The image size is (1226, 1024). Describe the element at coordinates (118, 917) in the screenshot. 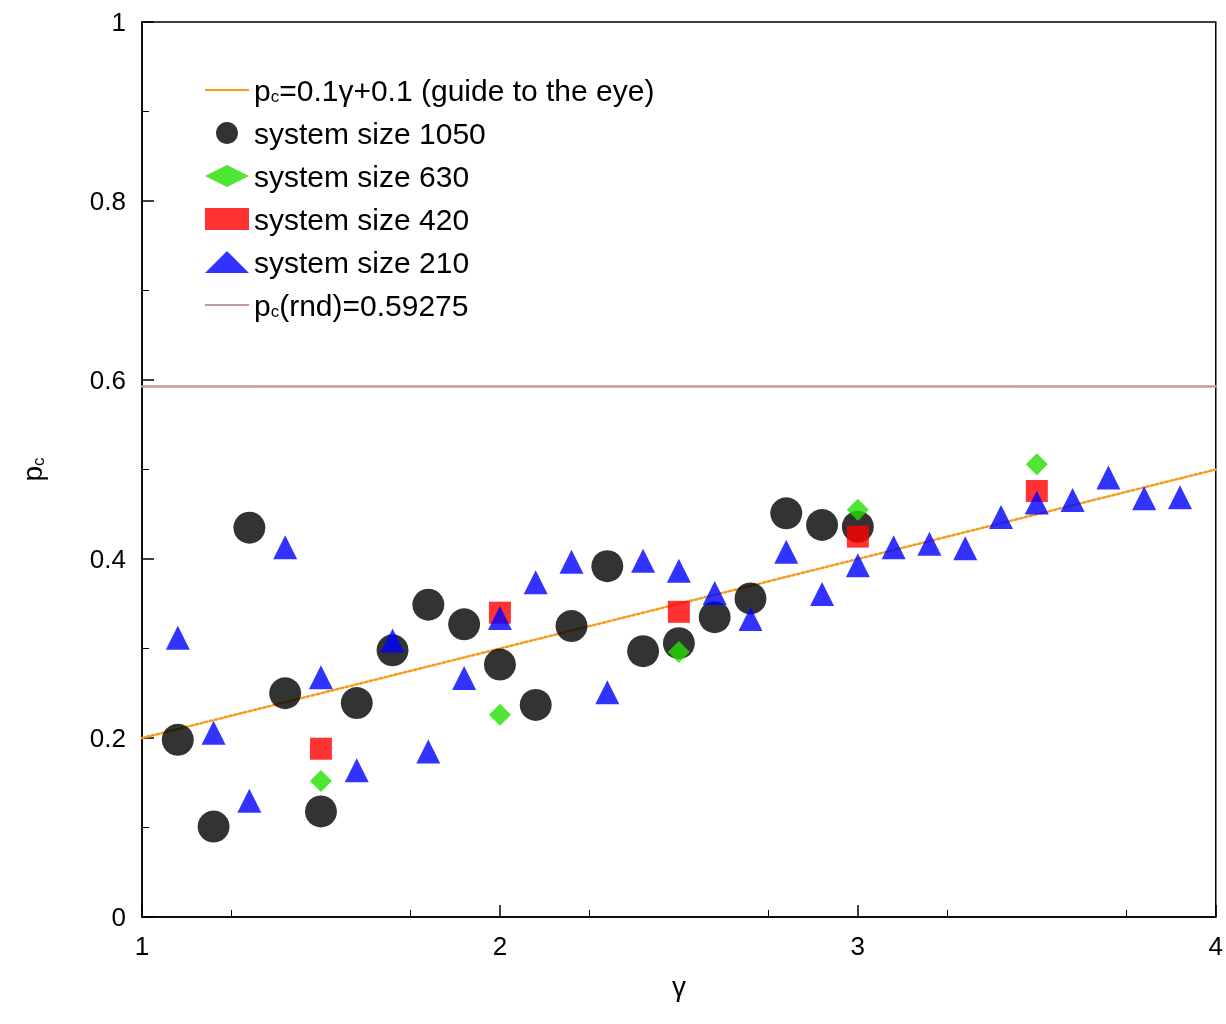

I see `y-tick-label: 0` at that location.